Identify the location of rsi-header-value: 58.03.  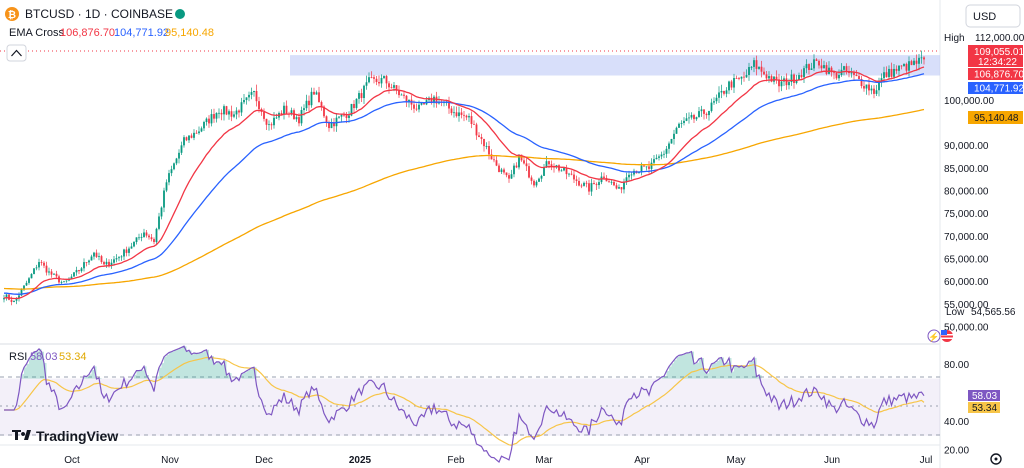
(44, 357).